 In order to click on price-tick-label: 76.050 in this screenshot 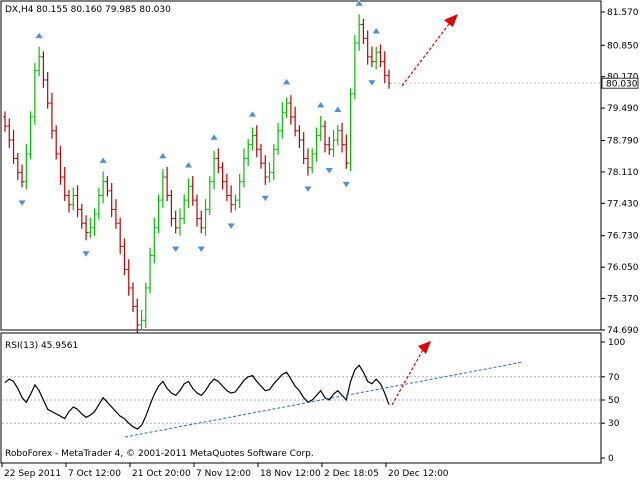, I will do `click(623, 268)`.